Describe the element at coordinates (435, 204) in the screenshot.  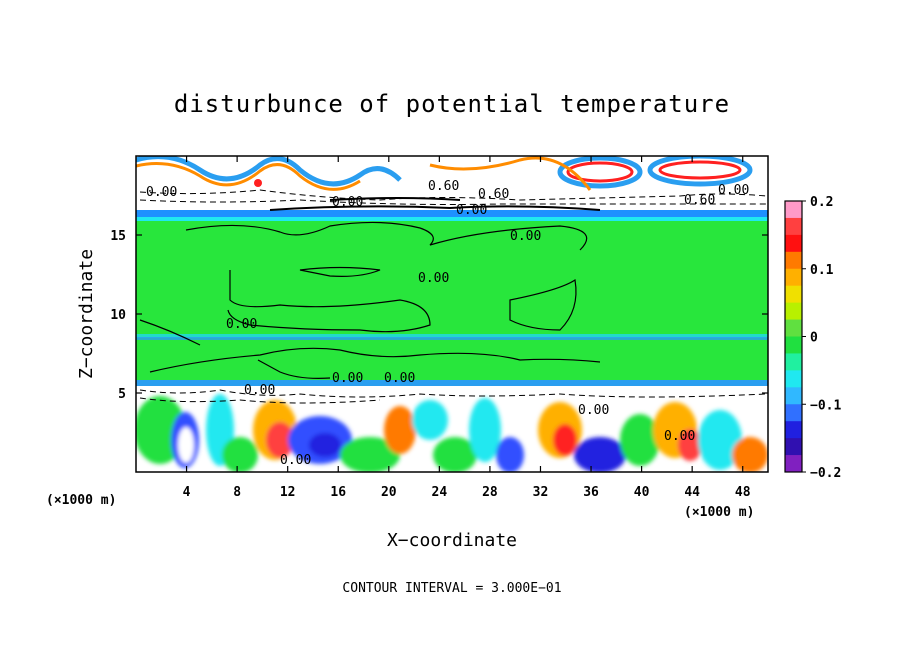
I see `thick-contours` at that location.